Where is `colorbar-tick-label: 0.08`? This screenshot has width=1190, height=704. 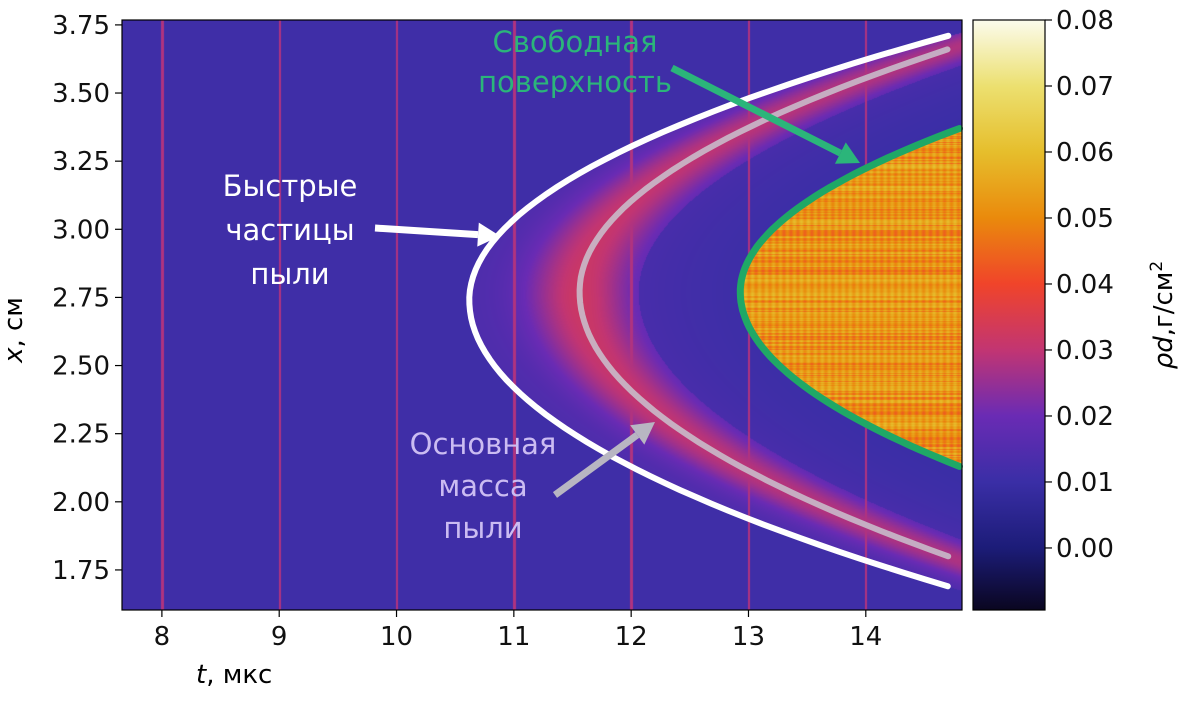
colorbar-tick-label: 0.08 is located at coordinates (1085, 21).